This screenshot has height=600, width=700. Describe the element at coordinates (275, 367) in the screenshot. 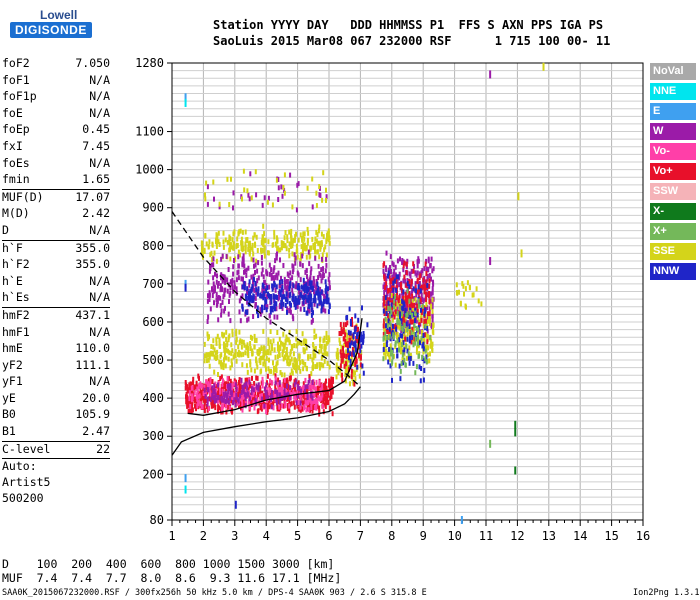

I see `virtual-height-trace` at that location.